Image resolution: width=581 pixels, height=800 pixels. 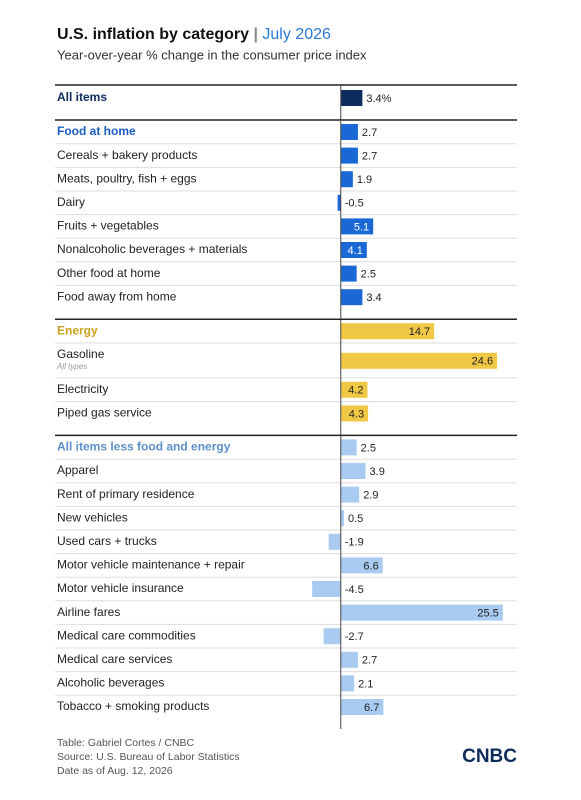 I want to click on value-label: -1.9, so click(x=354, y=543).